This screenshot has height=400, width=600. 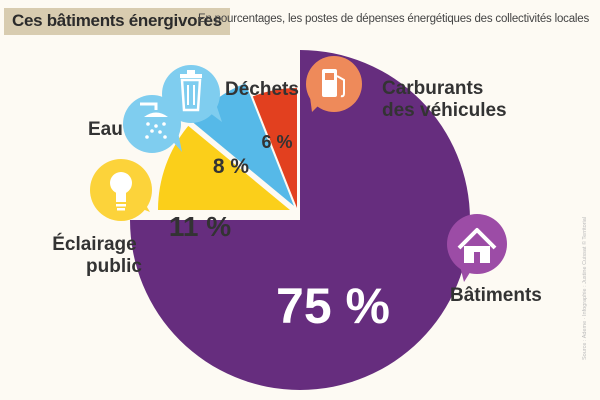 What do you see at coordinates (200, 226) in the screenshot?
I see `data-label-eclairage-public: 11 %` at bounding box center [200, 226].